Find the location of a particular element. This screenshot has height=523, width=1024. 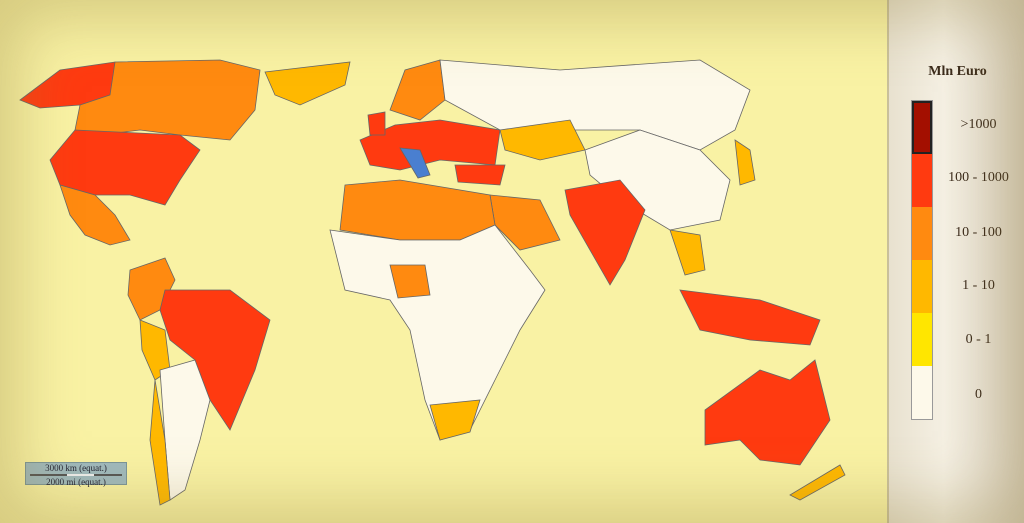

scale-line is located at coordinates (76, 475).